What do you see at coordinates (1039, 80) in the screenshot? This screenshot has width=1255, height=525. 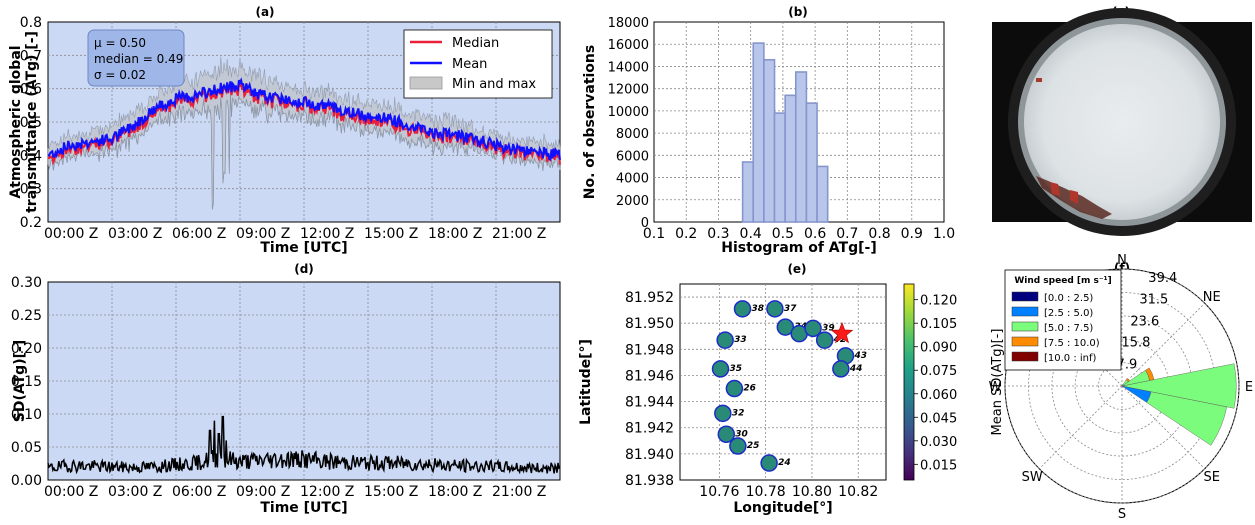 I see `ship-mast-light` at bounding box center [1039, 80].